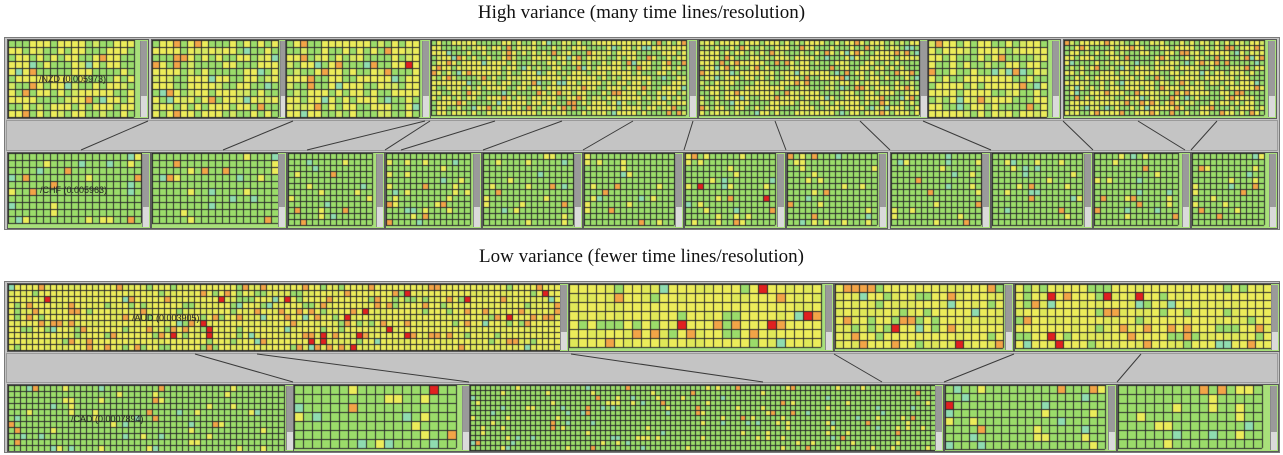 The width and height of the screenshot is (1283, 455). Describe the element at coordinates (79, 190) in the screenshot. I see `heatmap-panel: /CHF (0.005963)` at that location.